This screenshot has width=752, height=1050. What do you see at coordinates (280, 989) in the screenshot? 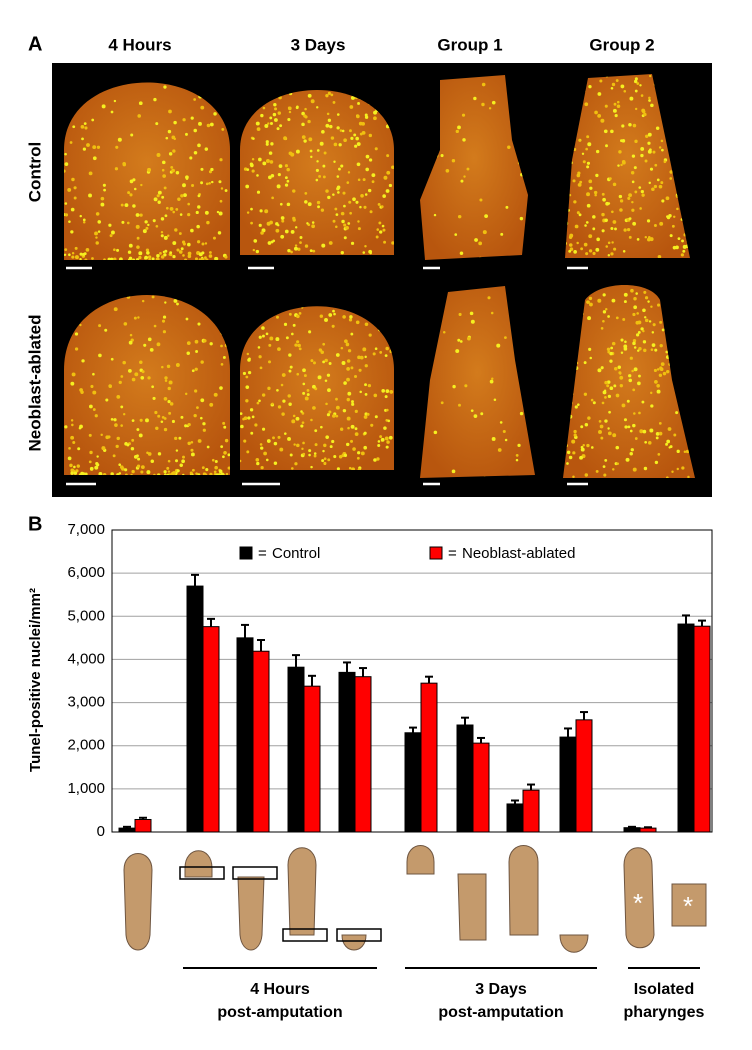
I see `group-label: 4 Hours` at bounding box center [280, 989].